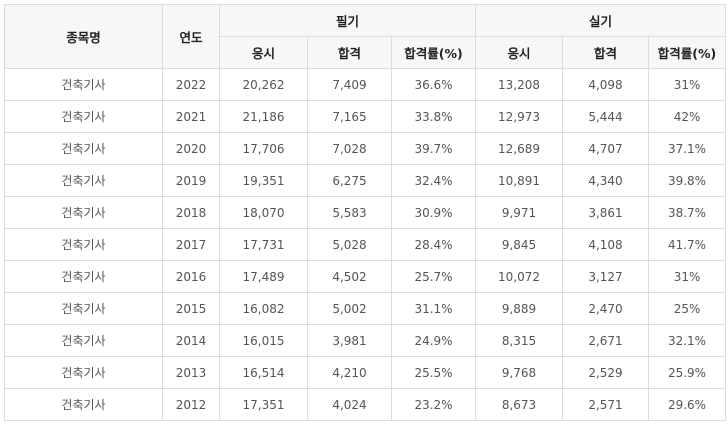  What do you see at coordinates (519, 52) in the screenshot?
I see `header-practical-applicants: 응시` at bounding box center [519, 52].